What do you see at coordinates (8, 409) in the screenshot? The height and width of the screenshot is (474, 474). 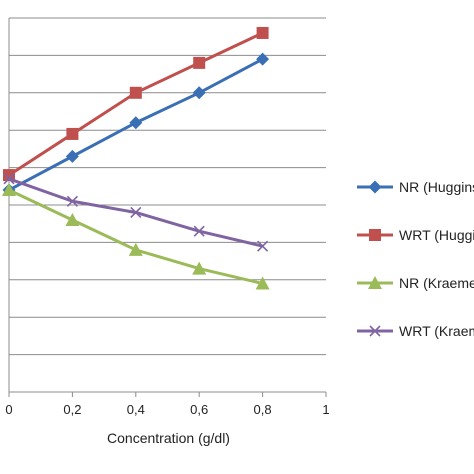 I see `x-tick-label: 0` at bounding box center [8, 409].